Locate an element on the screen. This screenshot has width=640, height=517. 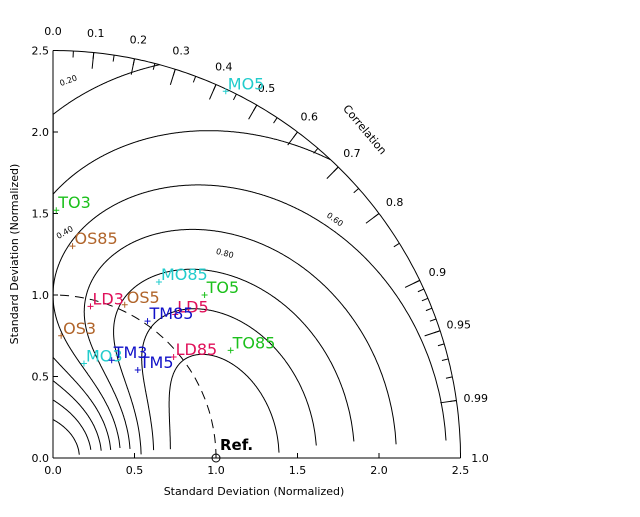
skill-contour-0.20 is located at coordinates (72, 425).